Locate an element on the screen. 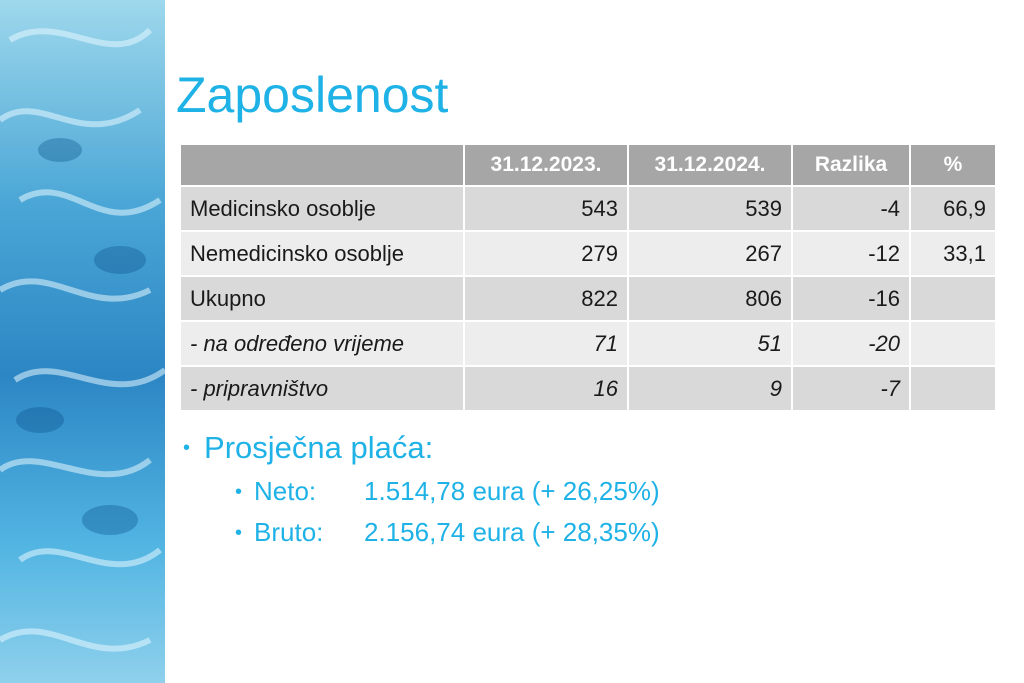  bullet-heading-text: Prosječna plaća: is located at coordinates (319, 447).